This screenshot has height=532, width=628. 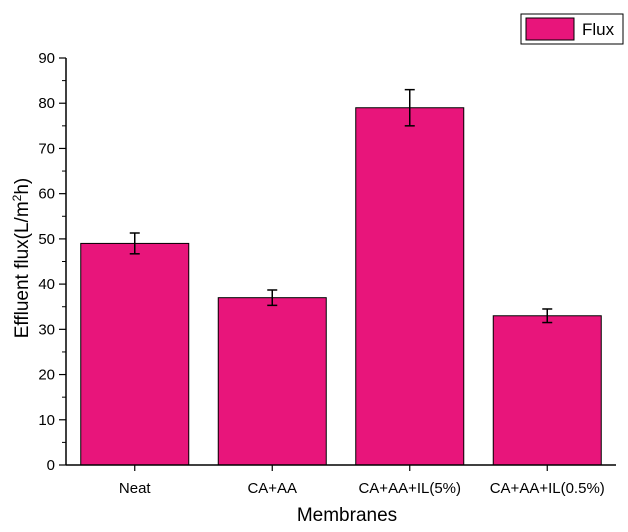 I want to click on x-tick-label: Neat, so click(x=135, y=488).